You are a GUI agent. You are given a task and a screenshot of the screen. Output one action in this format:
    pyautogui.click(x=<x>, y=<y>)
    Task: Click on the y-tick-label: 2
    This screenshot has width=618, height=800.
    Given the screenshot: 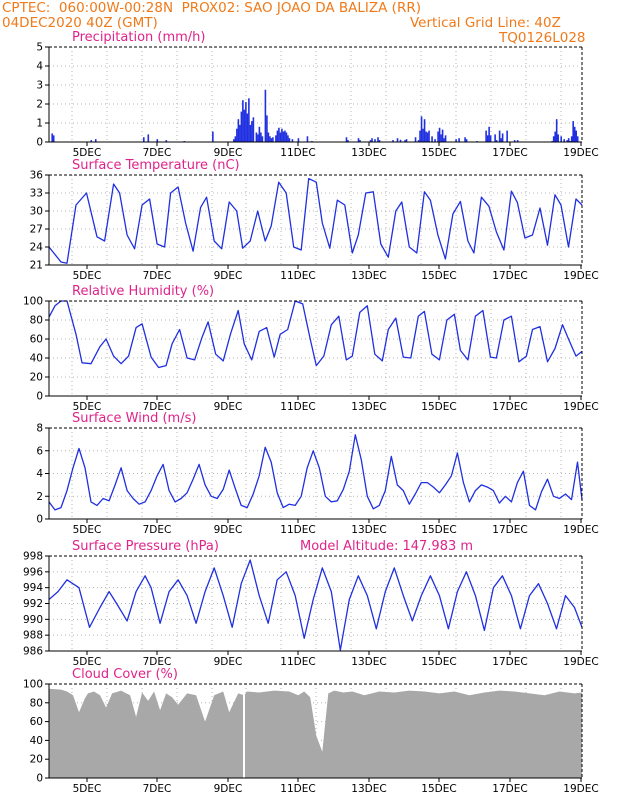 What is the action you would take?
    pyautogui.click(x=39, y=105)
    